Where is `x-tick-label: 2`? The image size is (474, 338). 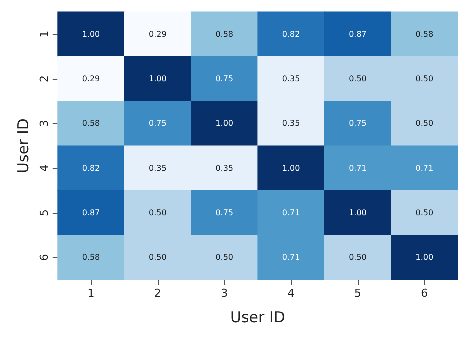 x-tick-label: 2 is located at coordinates (158, 293).